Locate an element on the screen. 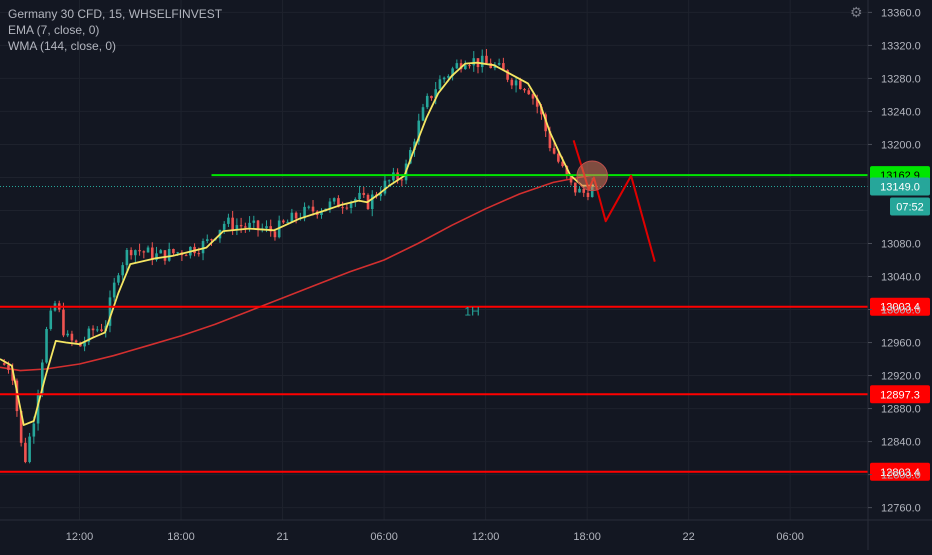 Image resolution: width=932 pixels, height=555 pixels. y-tick-label-15: 13360.0 is located at coordinates (901, 13).